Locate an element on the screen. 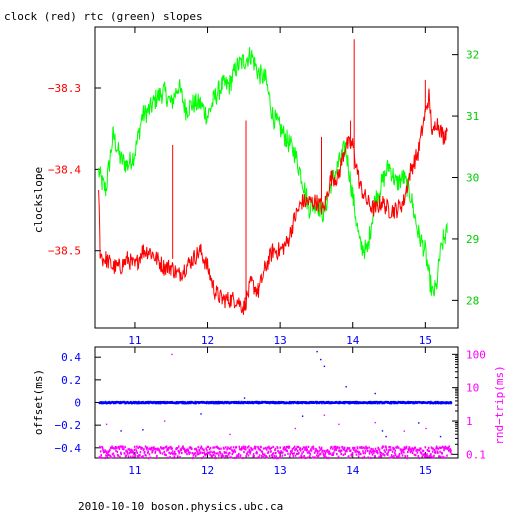 The width and height of the screenshot is (512, 512). top-y2-tick-label: 31 is located at coordinates (472, 116).